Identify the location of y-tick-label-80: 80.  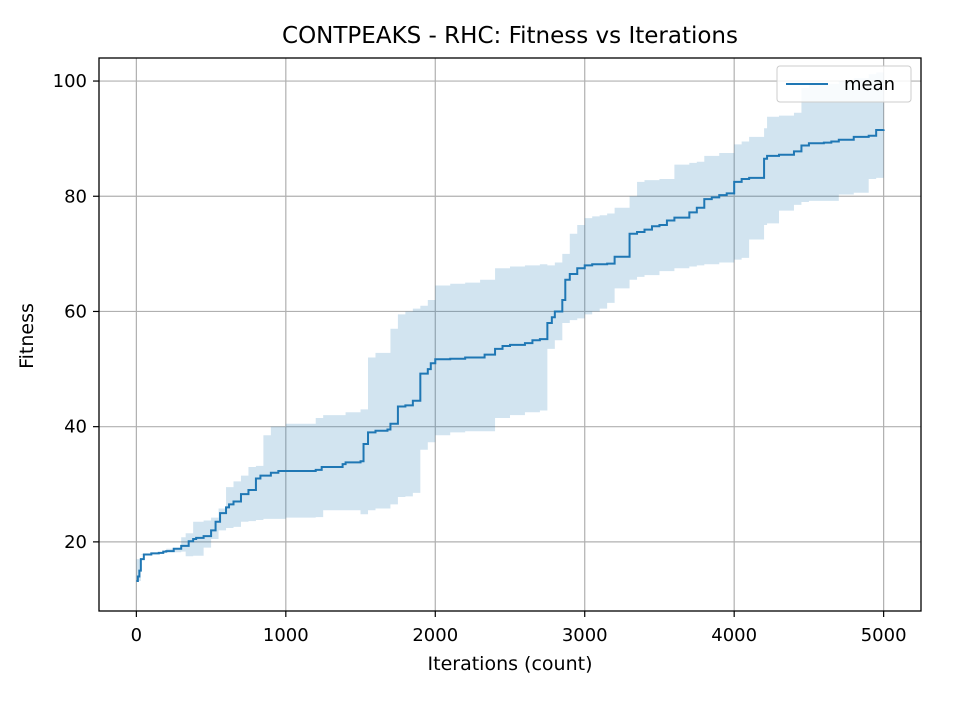
(75, 196).